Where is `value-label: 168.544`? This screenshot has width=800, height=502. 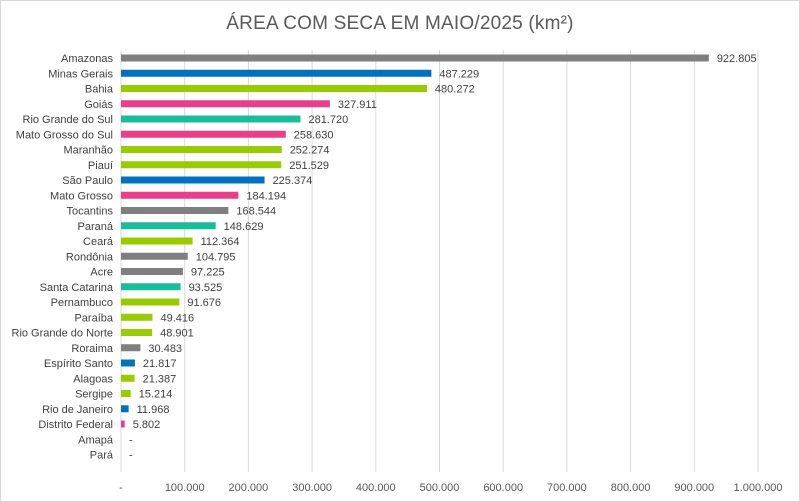
value-label: 168.544 is located at coordinates (256, 212).